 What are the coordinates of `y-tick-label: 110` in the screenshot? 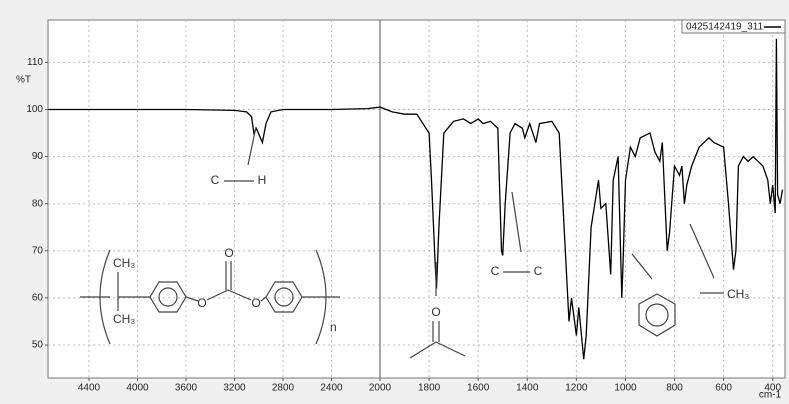 It's located at (35, 62).